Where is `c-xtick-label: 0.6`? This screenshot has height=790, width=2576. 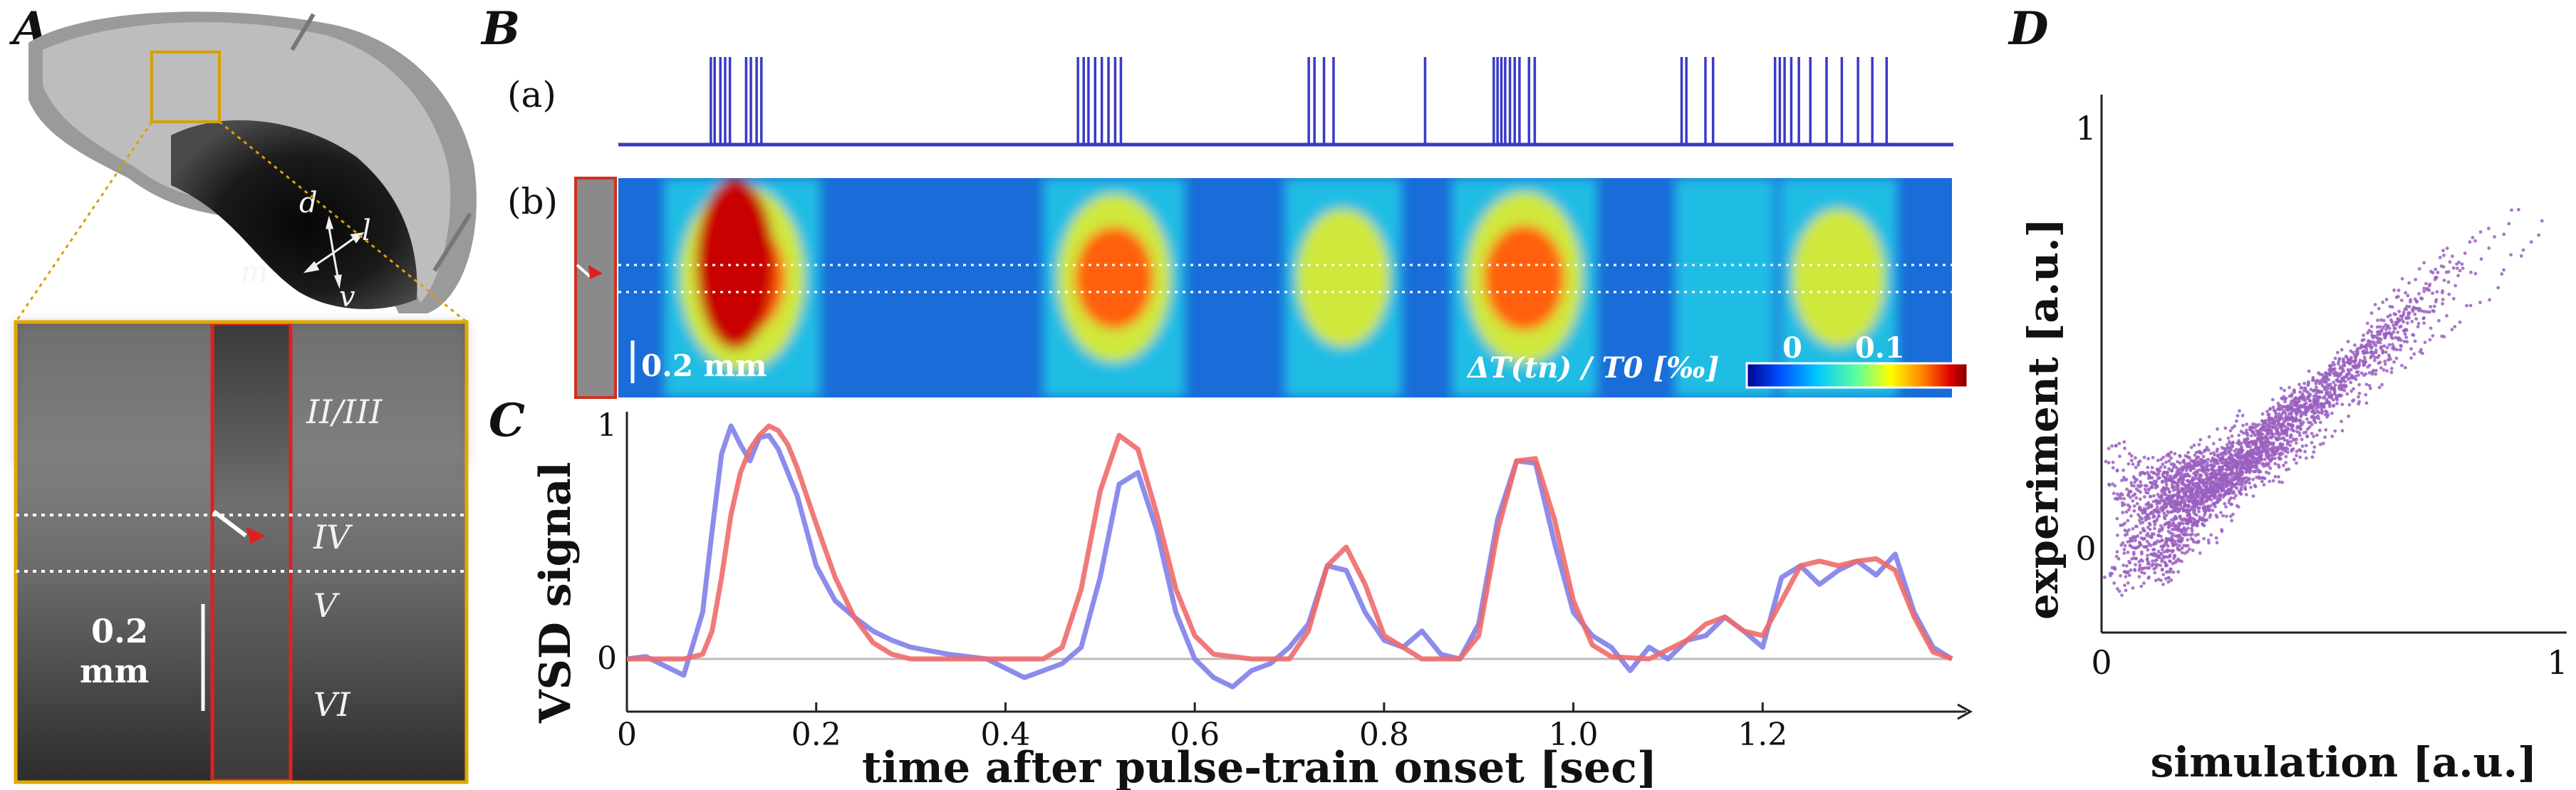 c-xtick-label: 0.6 is located at coordinates (1195, 735).